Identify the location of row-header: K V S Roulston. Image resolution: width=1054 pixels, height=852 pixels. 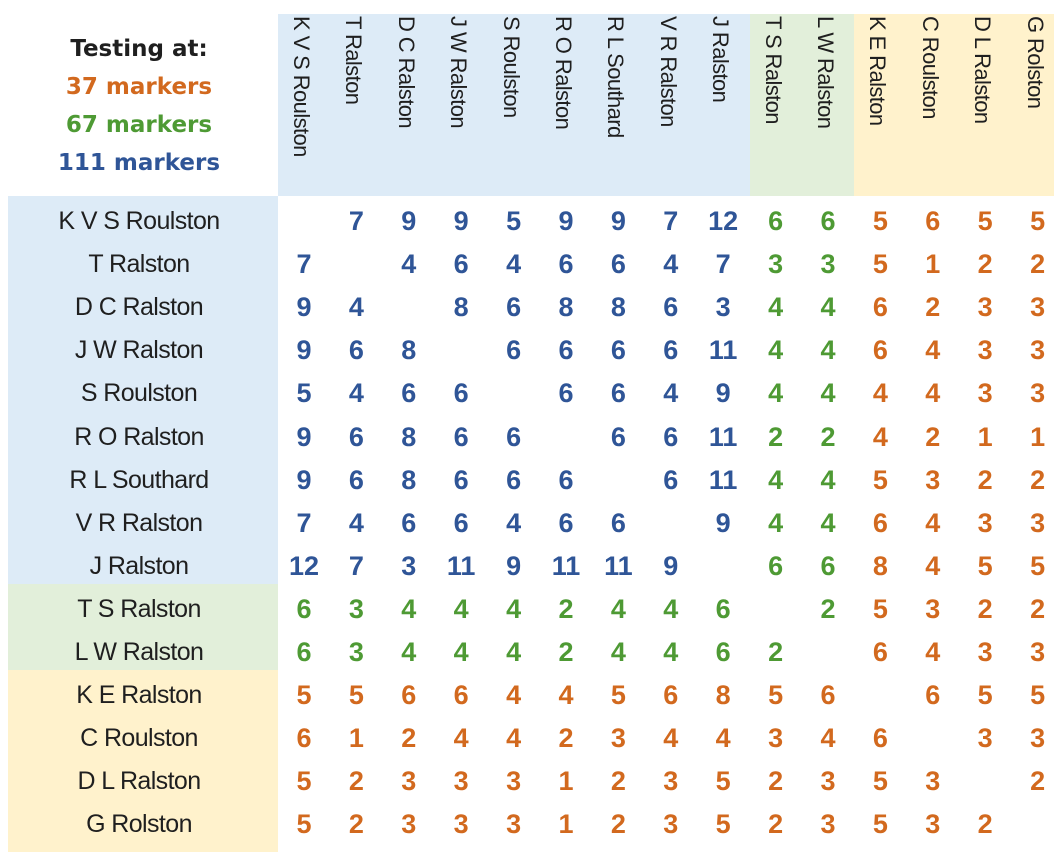
(139, 221).